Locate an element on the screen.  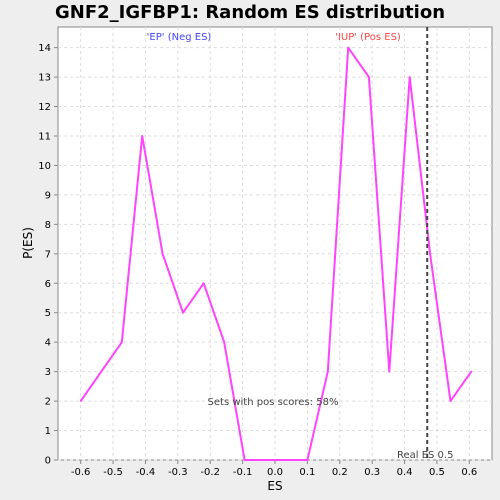
y-tick-label: 11 is located at coordinates (44, 136).